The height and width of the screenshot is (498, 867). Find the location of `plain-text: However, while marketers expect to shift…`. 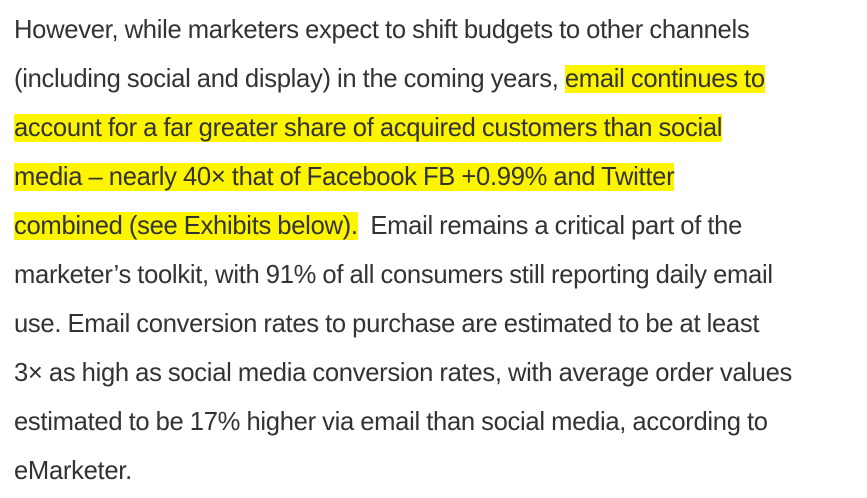

plain-text: However, while marketers expect to shift… is located at coordinates (382, 30).